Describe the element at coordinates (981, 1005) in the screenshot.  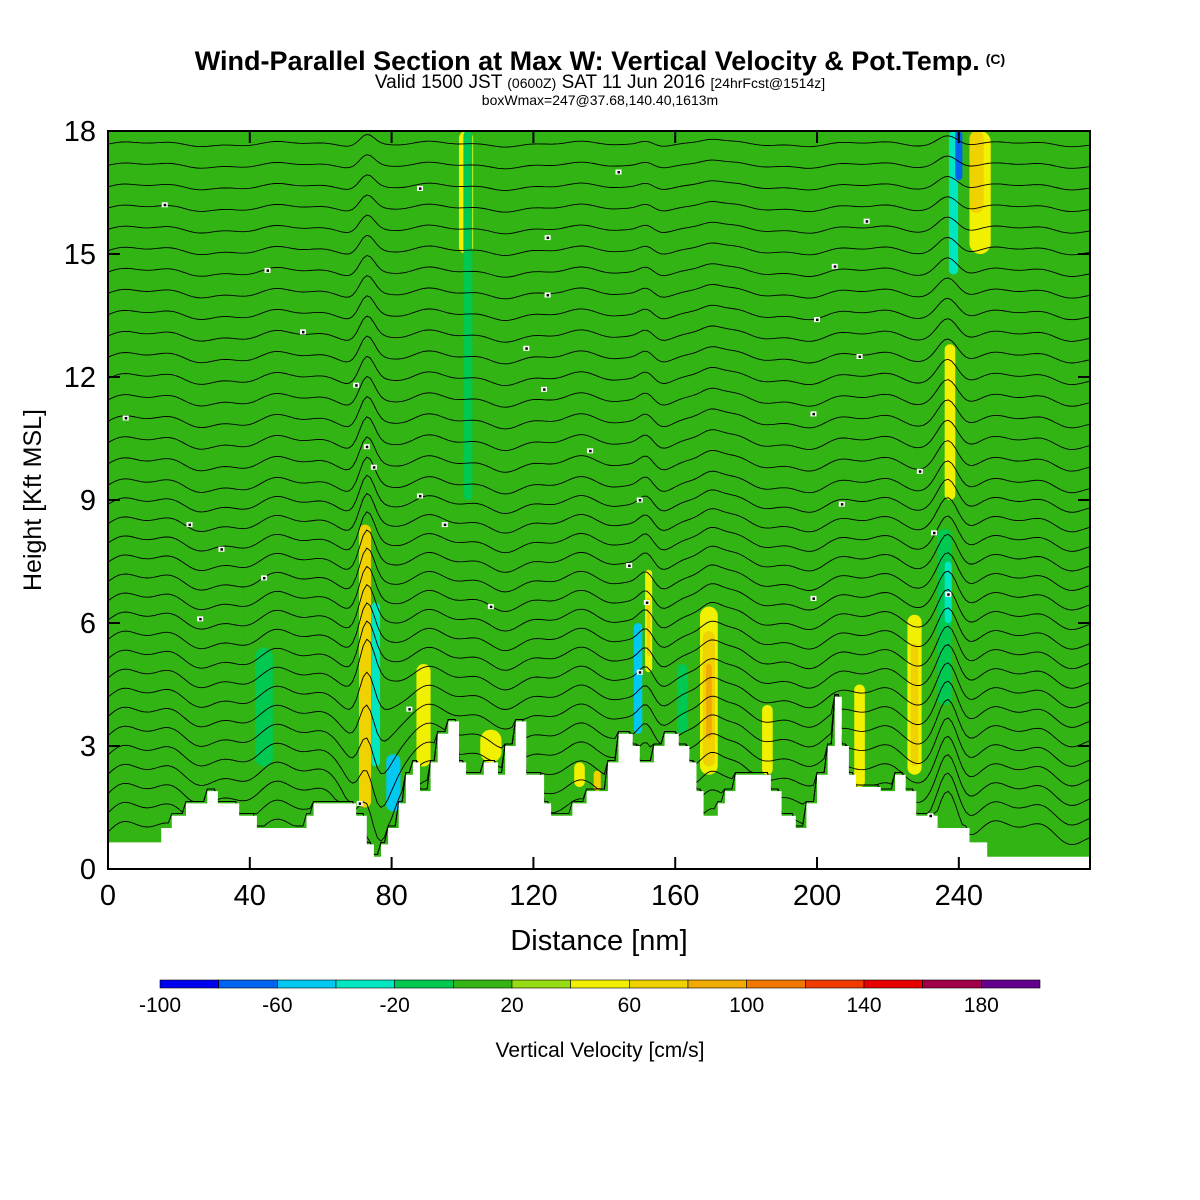
I see `colorbar-tick-label: 180` at that location.